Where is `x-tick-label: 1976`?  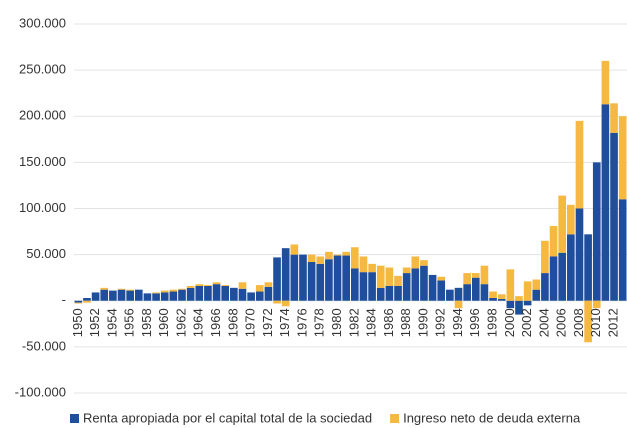
x-tick-label: 1976 is located at coordinates (301, 322).